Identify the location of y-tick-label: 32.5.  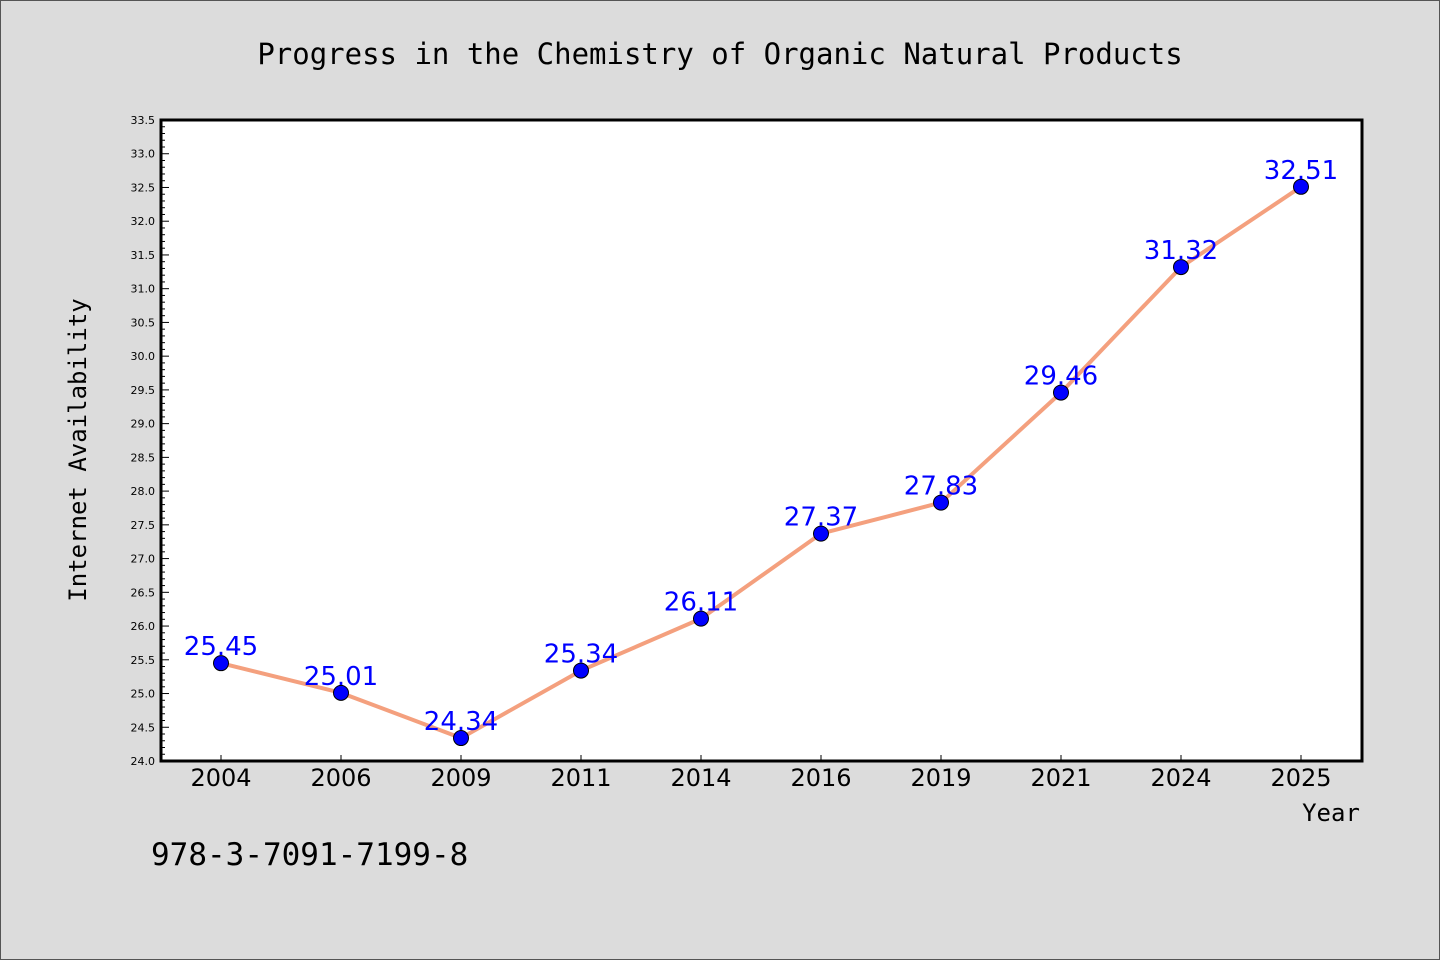
(143, 187).